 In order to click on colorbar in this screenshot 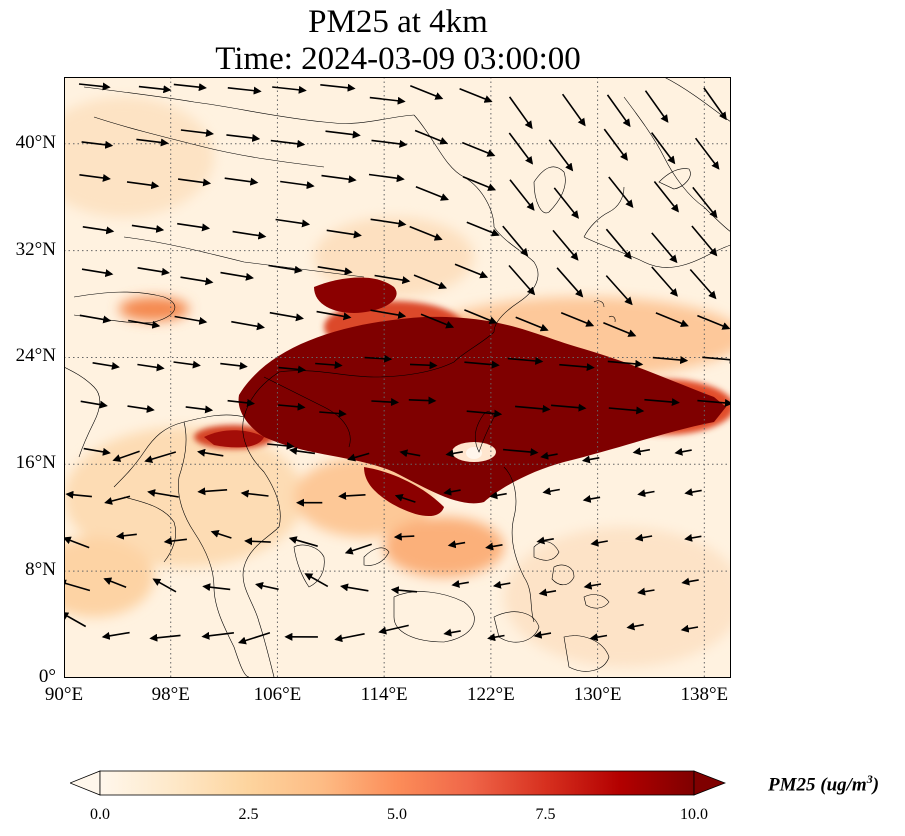, I will do `click(397, 783)`.